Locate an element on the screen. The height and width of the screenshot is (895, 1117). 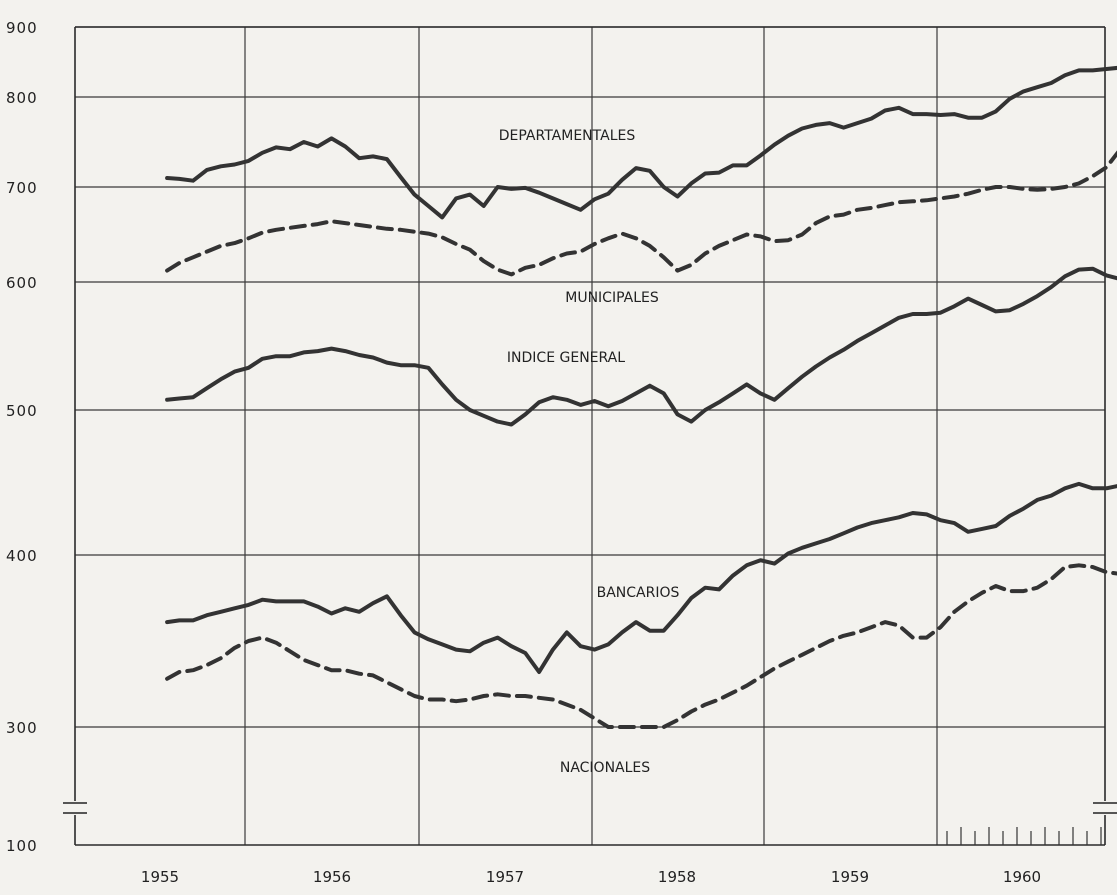
axis-break-right is located at coordinates (1105, 808).